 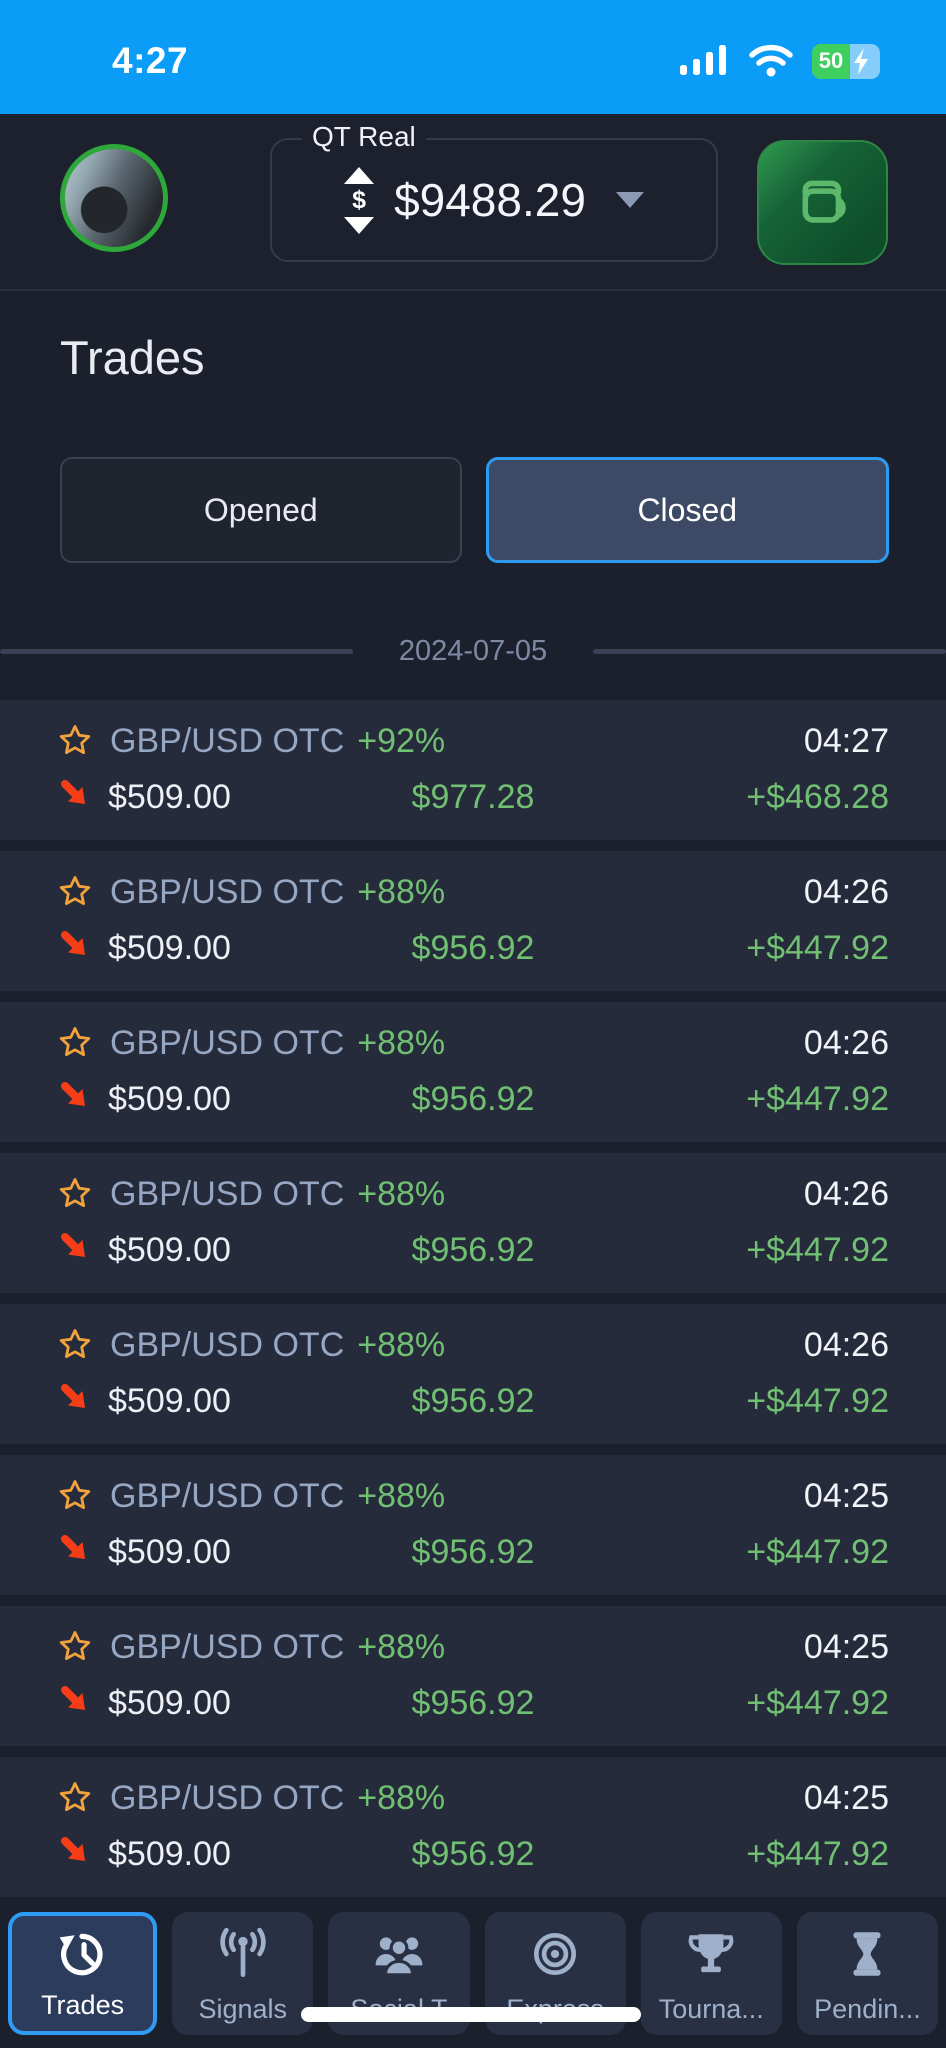 I want to click on wallet-button, so click(x=822, y=202).